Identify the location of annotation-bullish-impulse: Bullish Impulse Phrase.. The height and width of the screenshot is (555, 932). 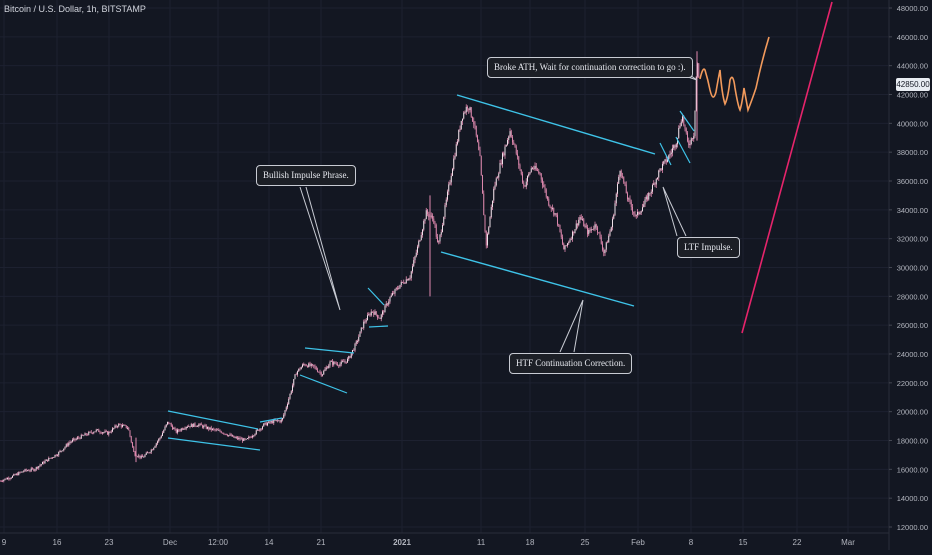
(306, 175).